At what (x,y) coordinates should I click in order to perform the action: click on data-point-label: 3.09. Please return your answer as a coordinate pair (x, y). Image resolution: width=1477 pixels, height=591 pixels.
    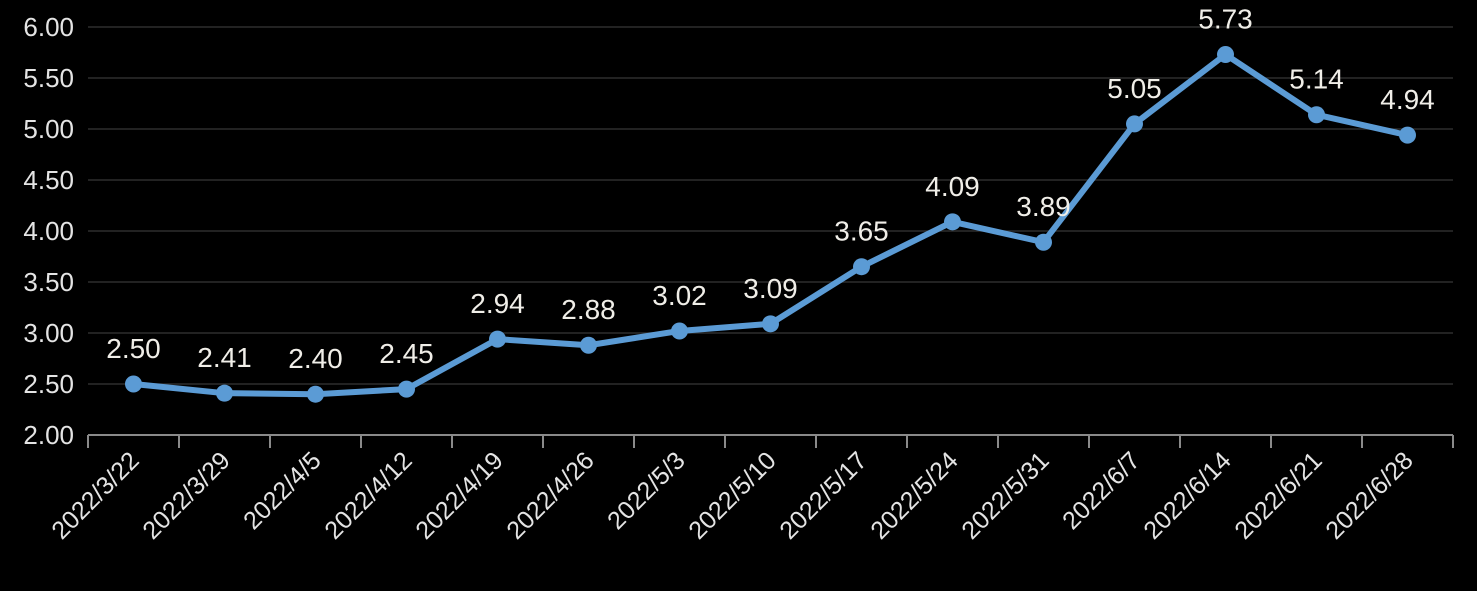
    Looking at the image, I should click on (770, 288).